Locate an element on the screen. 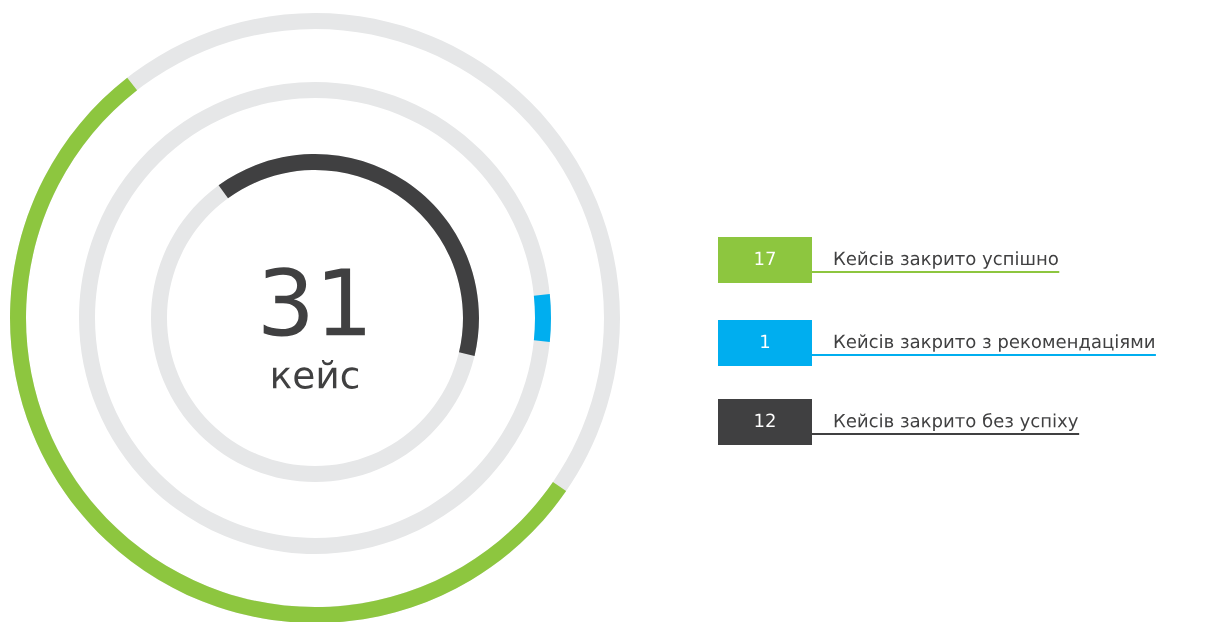  category-label: Кейсів закрито успішно is located at coordinates (946, 260).